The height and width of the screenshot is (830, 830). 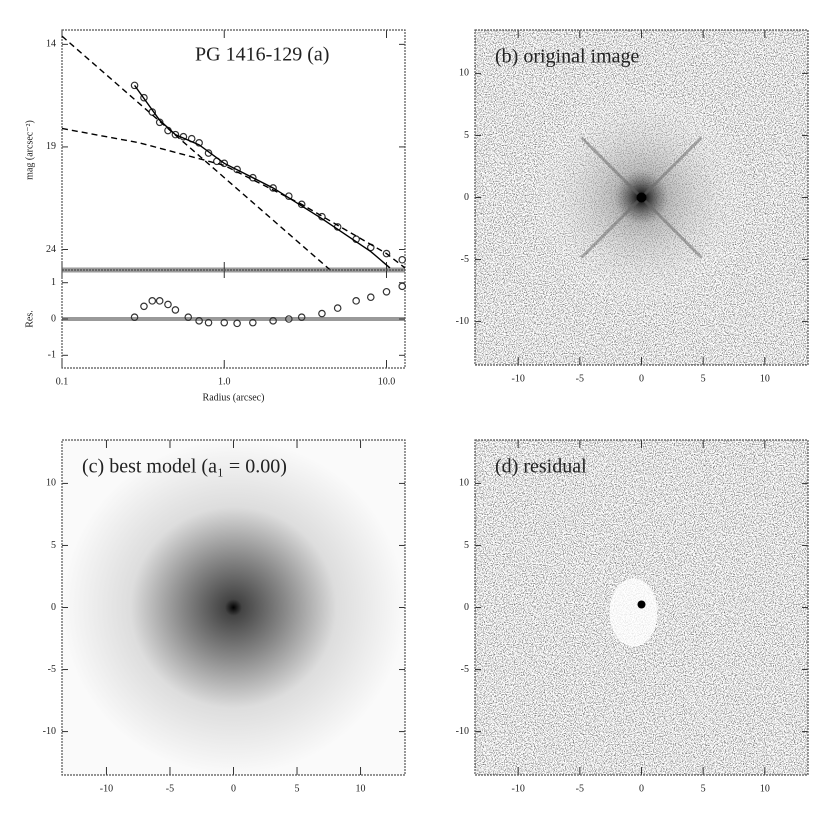 What do you see at coordinates (29, 150) in the screenshot?
I see `y-axis-label: mag (arcsec⁻²)` at bounding box center [29, 150].